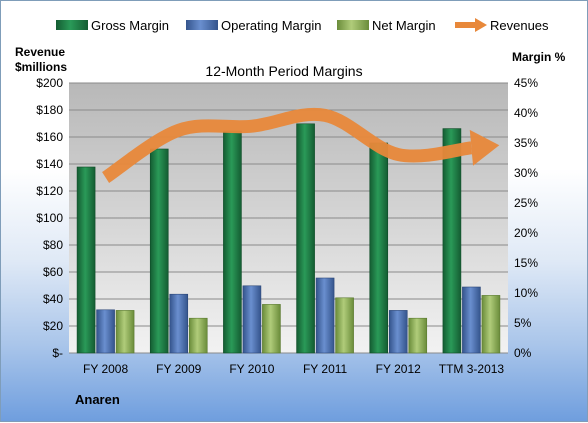  What do you see at coordinates (472, 369) in the screenshot?
I see `x-tick-label: TTM 3-2013` at bounding box center [472, 369].